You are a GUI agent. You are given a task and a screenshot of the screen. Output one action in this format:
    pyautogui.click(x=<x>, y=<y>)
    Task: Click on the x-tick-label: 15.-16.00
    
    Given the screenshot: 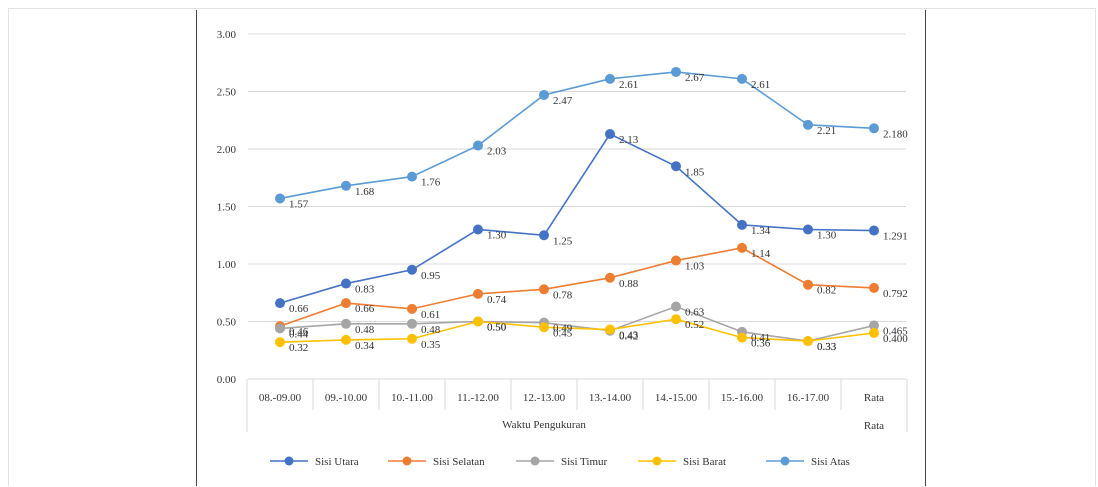 What is the action you would take?
    pyautogui.click(x=742, y=398)
    